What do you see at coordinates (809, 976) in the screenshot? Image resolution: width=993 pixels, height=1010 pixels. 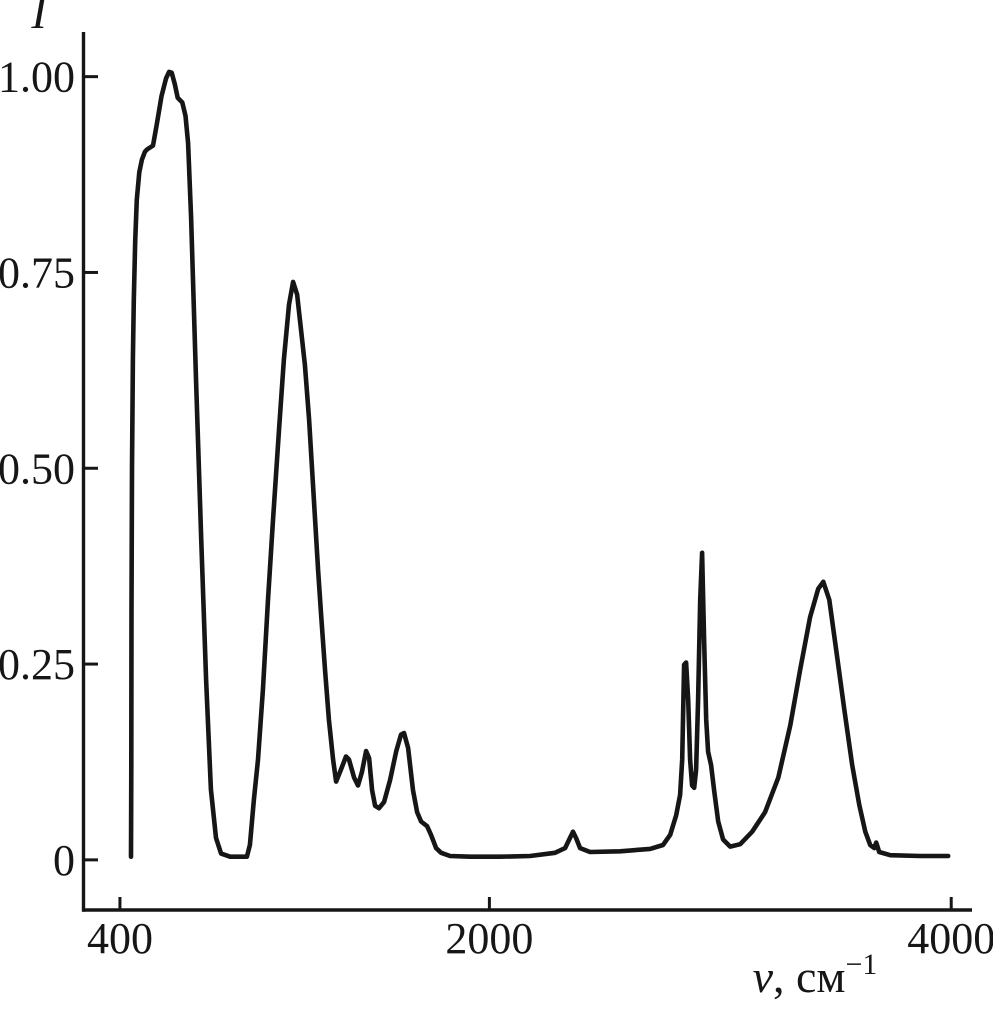 I see `x-axis-title-unit: , см` at bounding box center [809, 976].